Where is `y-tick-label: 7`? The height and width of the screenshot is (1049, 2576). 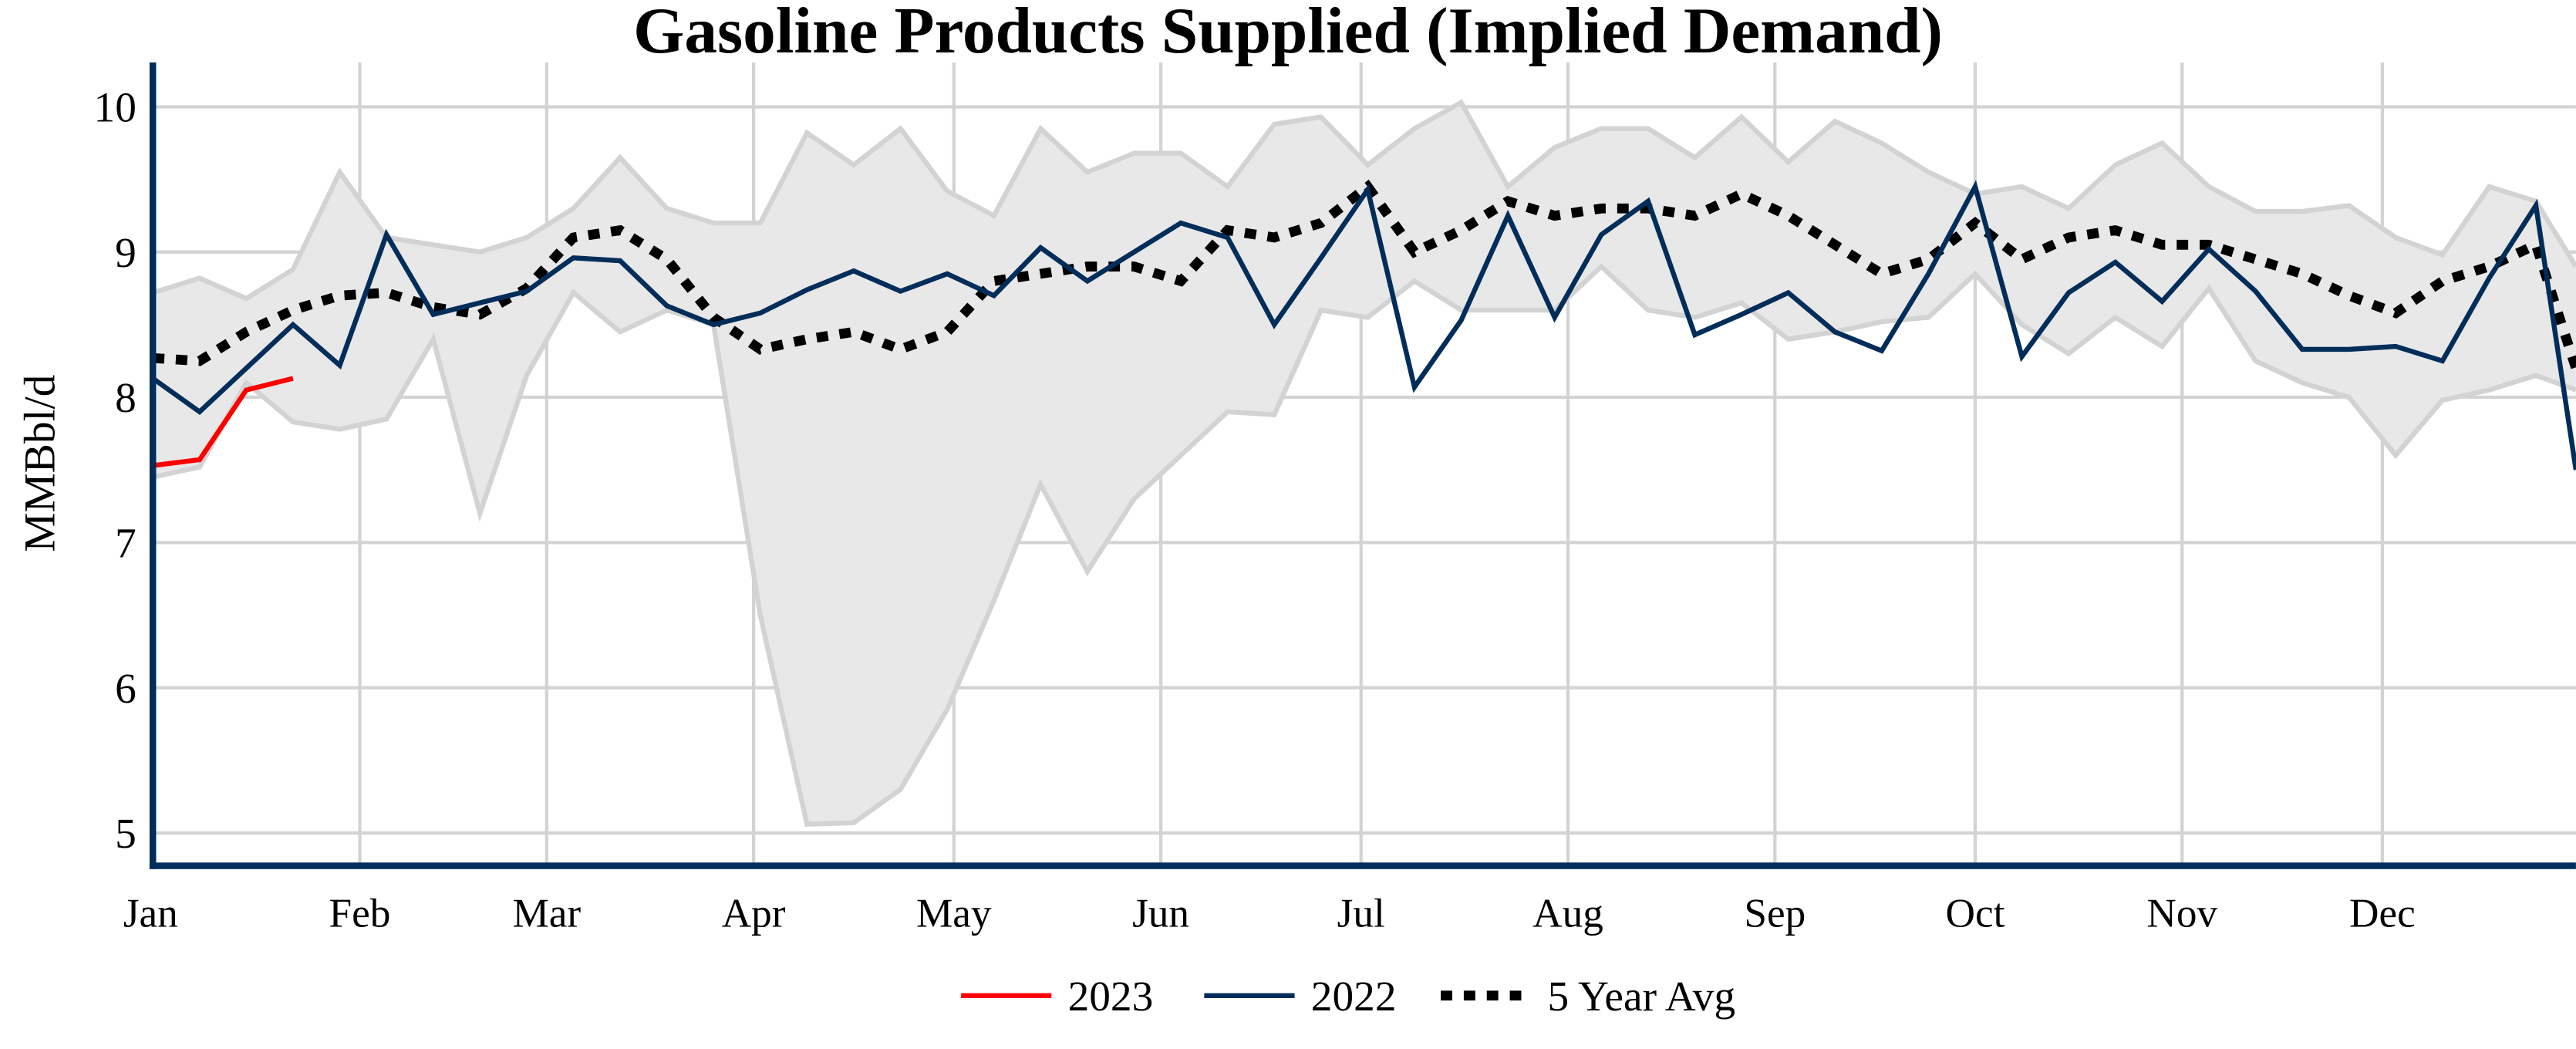 y-tick-label: 7 is located at coordinates (126, 542).